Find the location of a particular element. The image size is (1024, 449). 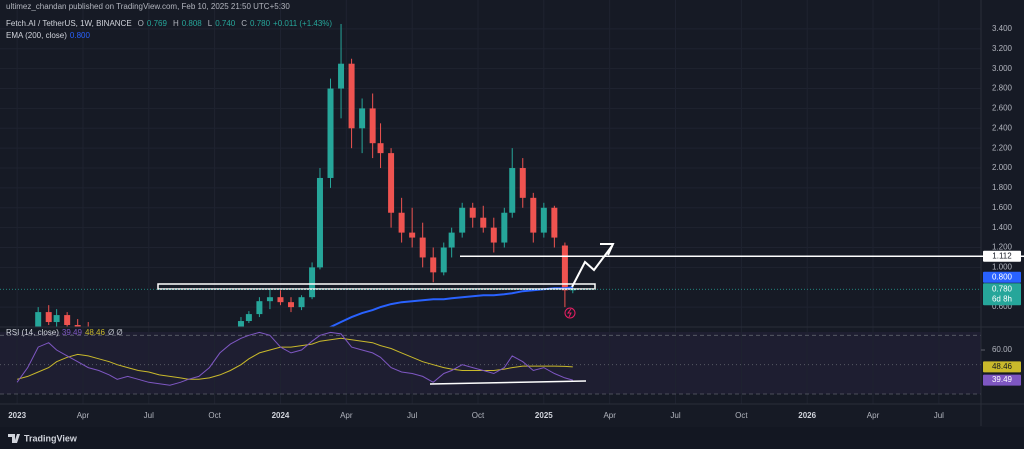

rsi-pane is located at coordinates (490, 363).